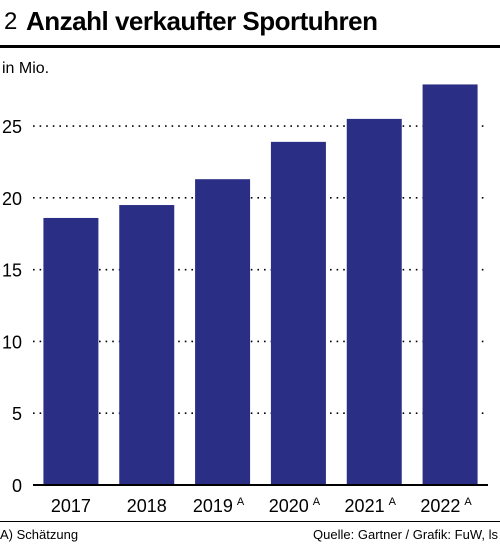 The image size is (500, 545). I want to click on chart-header: 2 Anzahl verkaufter Sportuhren, so click(250, 24).